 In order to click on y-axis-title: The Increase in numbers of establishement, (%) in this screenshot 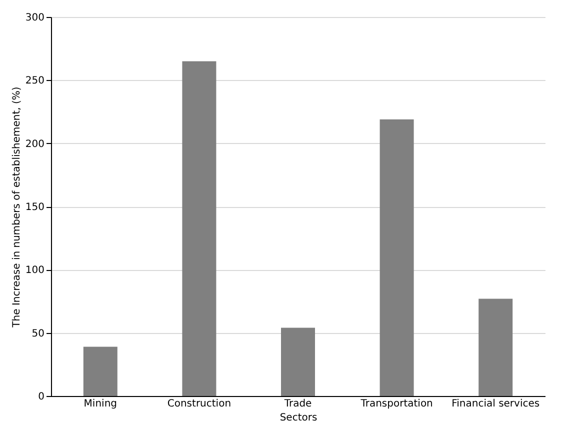, I will do `click(16, 207)`.